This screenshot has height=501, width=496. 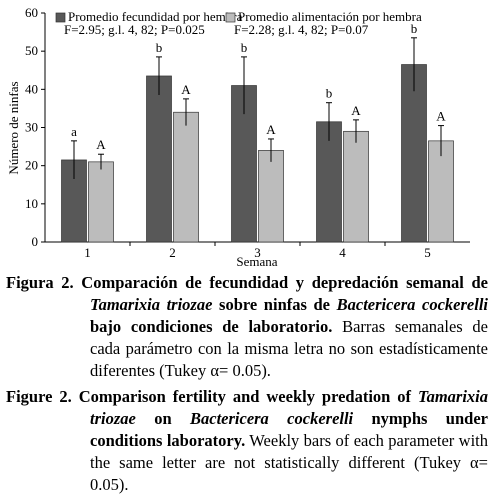 I want to click on y-tick-label: 20, so click(x=31, y=165).